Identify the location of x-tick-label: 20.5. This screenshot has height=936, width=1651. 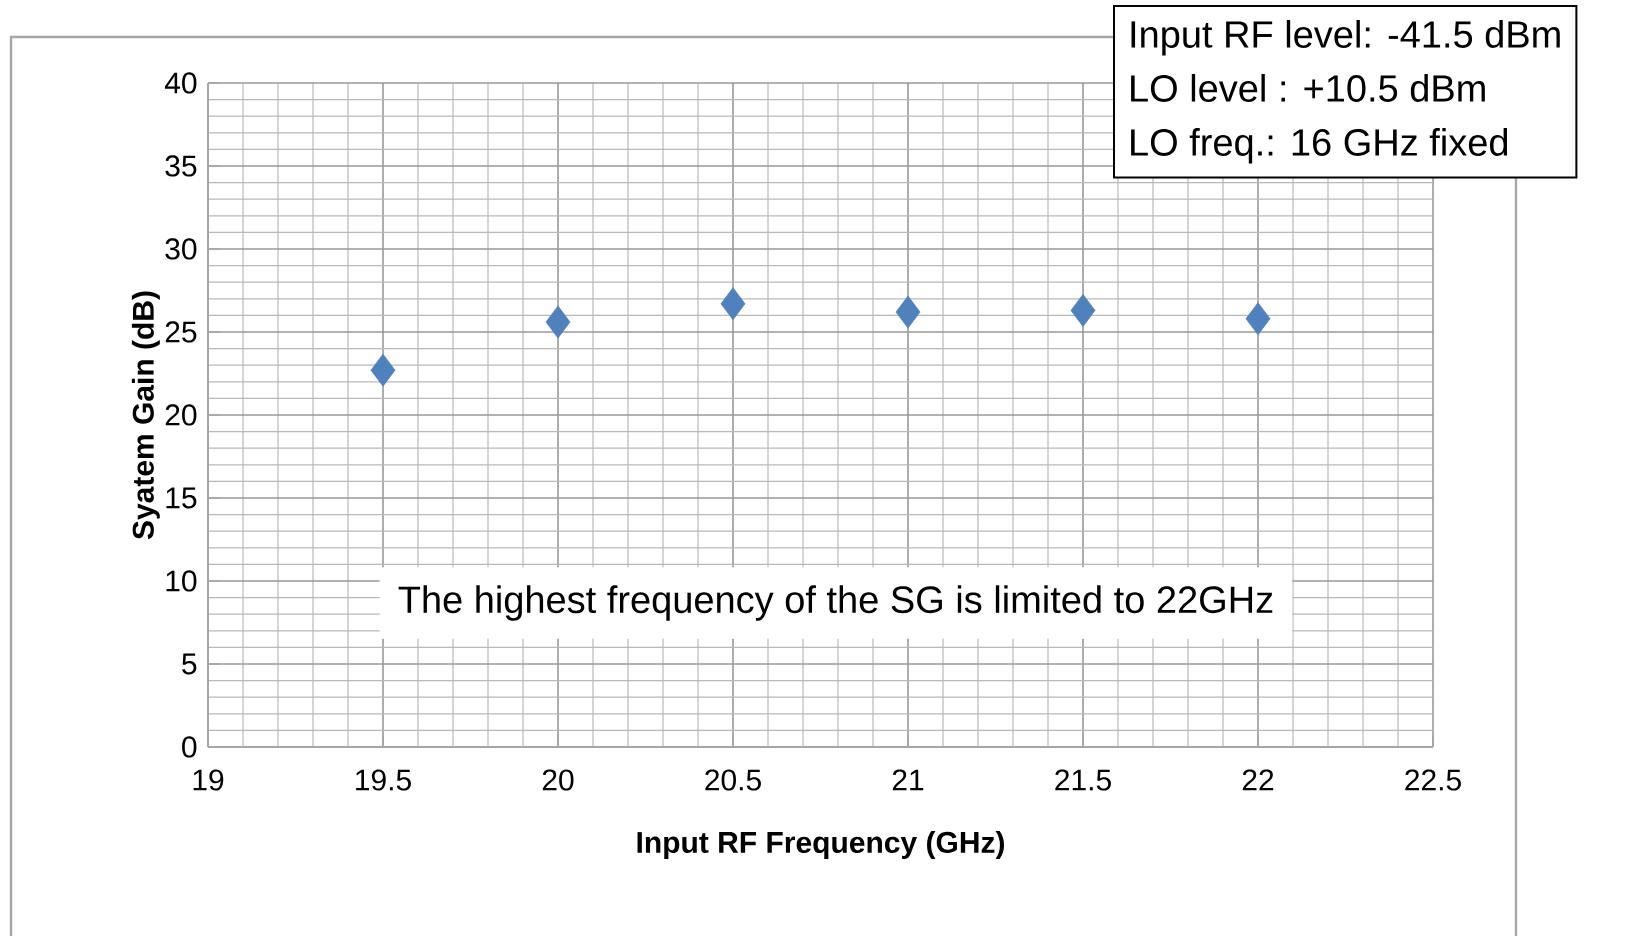
(733, 780).